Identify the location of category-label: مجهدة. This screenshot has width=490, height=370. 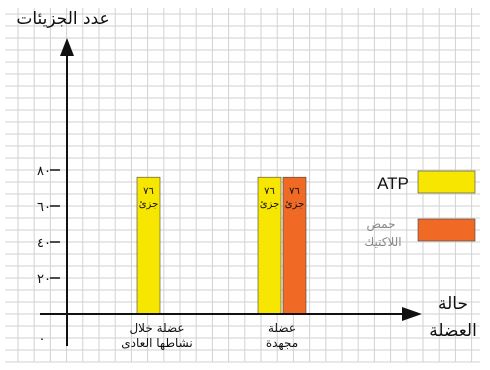
(282, 343).